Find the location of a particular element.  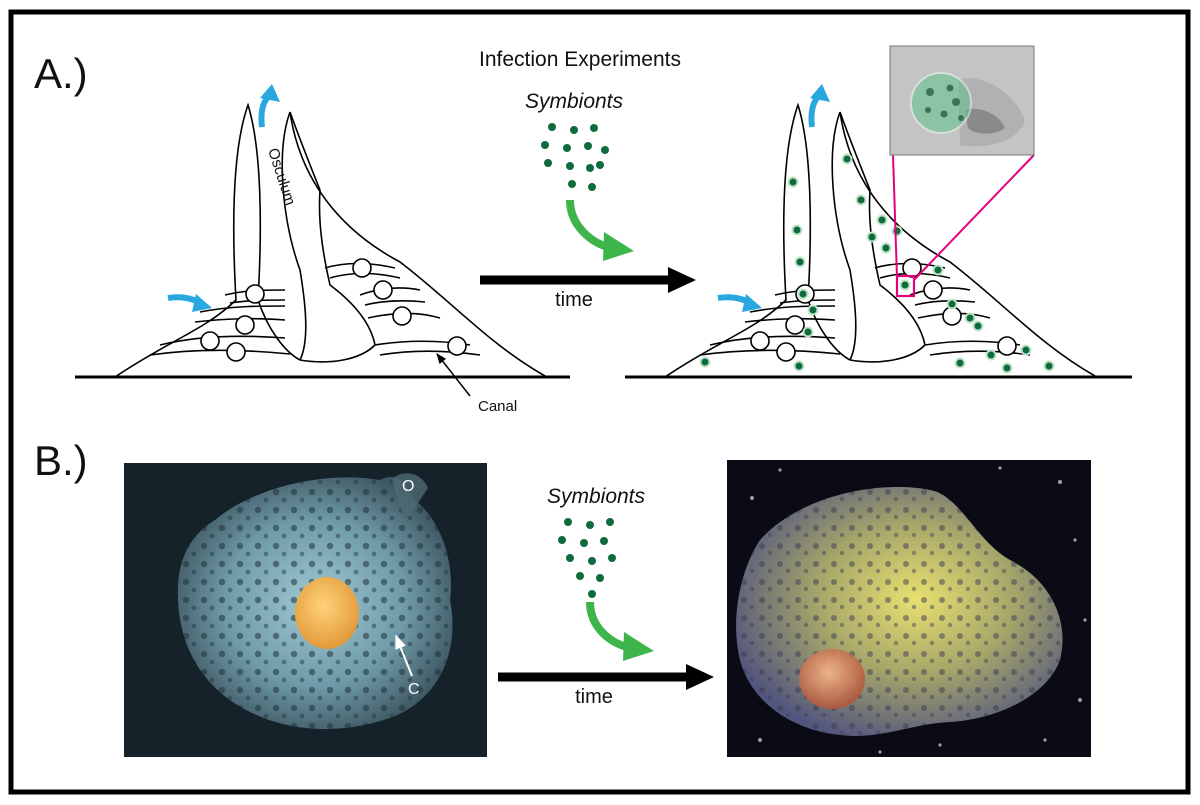

sponge-diagram-after is located at coordinates (878, 240).